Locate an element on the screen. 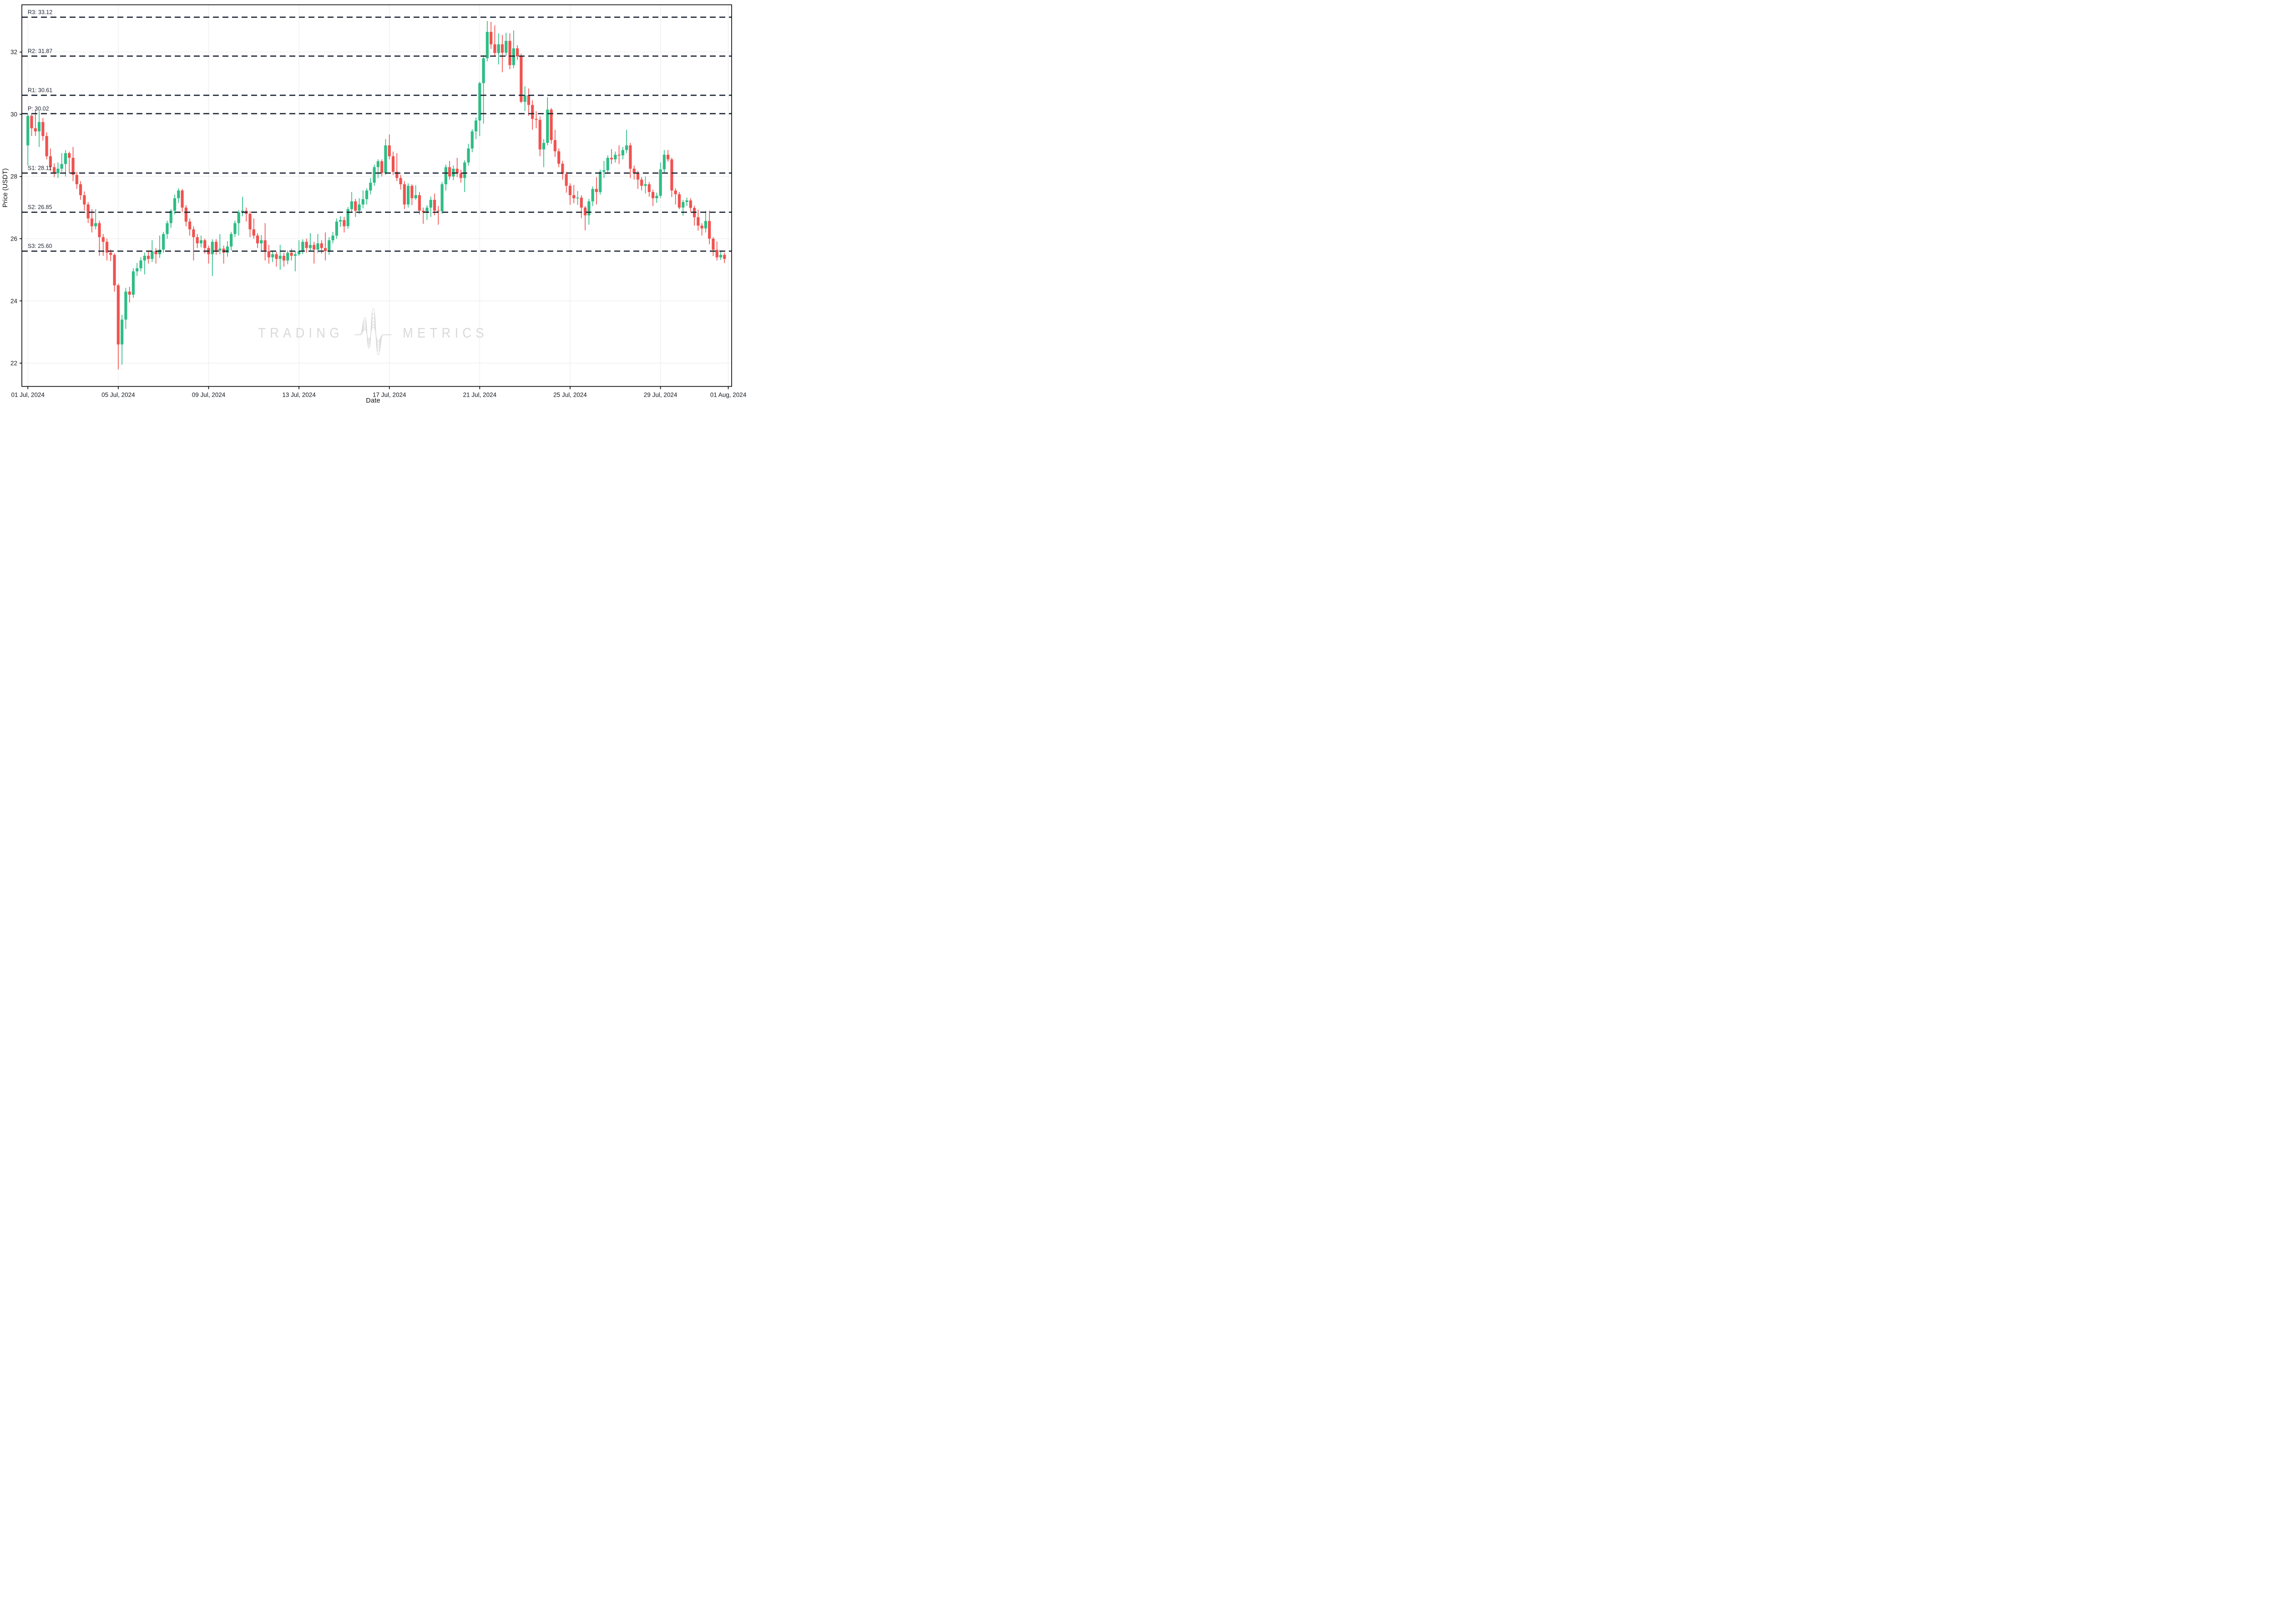 This screenshot has height=1624, width=2275. pivot-label-r2: R2: 31.87 is located at coordinates (40, 51).